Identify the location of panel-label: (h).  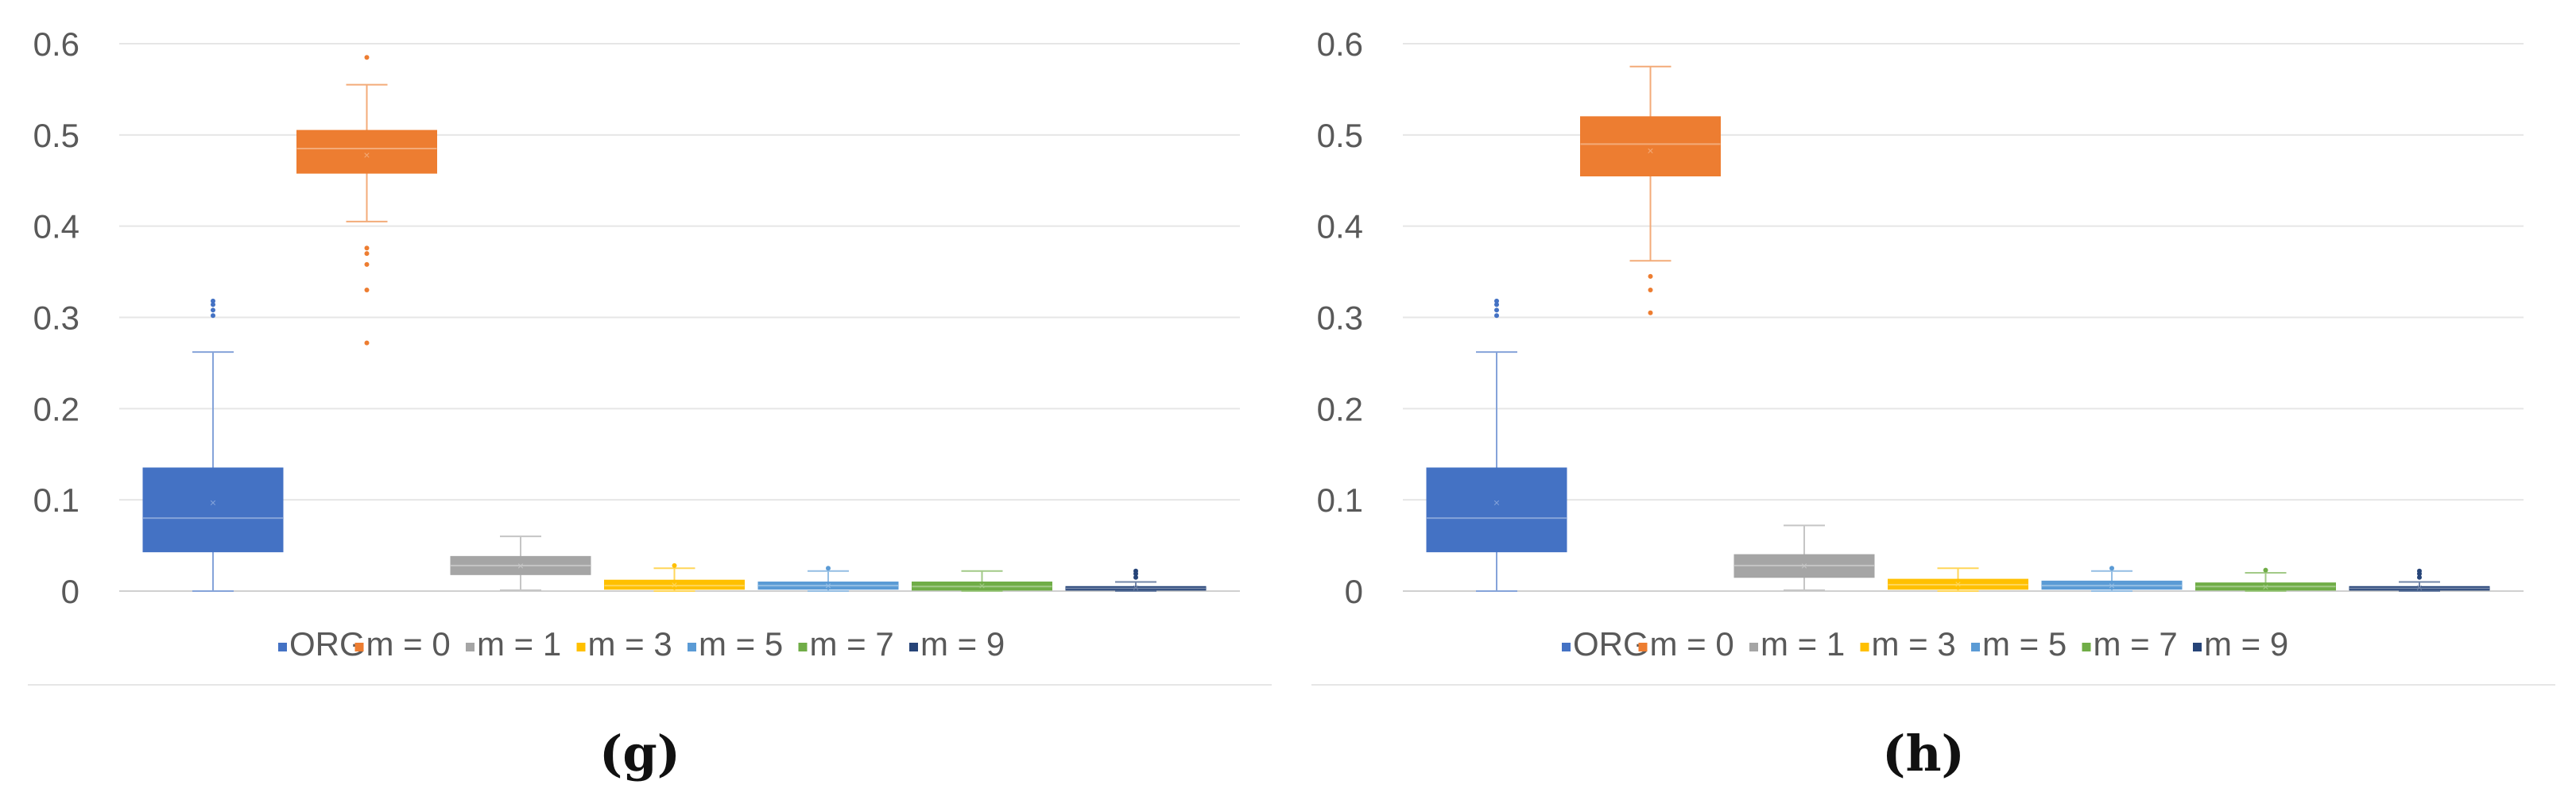
(1923, 754).